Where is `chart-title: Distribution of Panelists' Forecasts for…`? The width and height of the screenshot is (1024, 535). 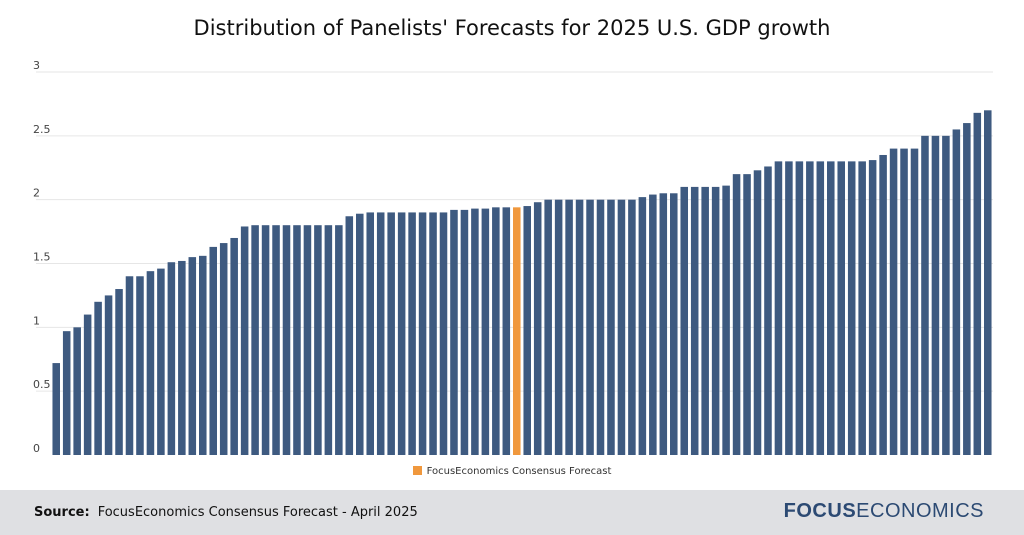 chart-title: Distribution of Panelists' Forecasts for… is located at coordinates (512, 28).